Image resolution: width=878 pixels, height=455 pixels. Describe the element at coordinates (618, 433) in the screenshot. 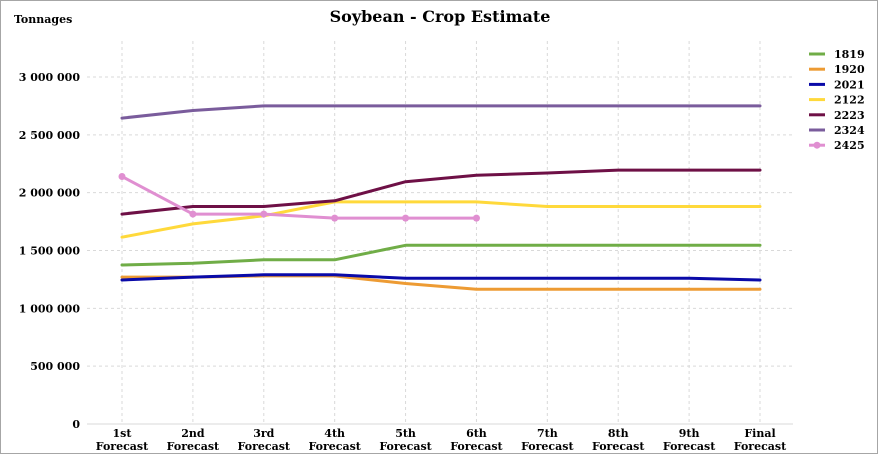

I see `x-tick-label: 8th` at that location.